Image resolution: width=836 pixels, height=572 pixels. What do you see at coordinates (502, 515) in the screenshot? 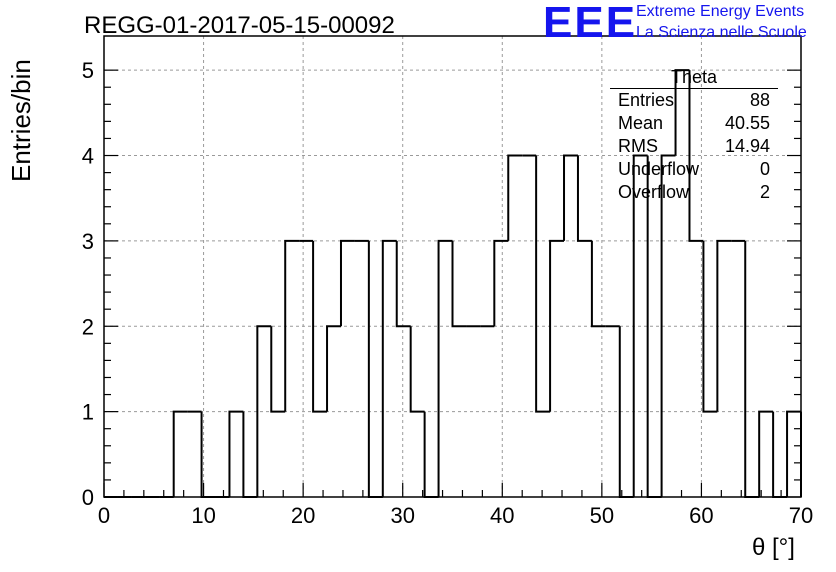
I see `x-tick-label: 40` at bounding box center [502, 515].